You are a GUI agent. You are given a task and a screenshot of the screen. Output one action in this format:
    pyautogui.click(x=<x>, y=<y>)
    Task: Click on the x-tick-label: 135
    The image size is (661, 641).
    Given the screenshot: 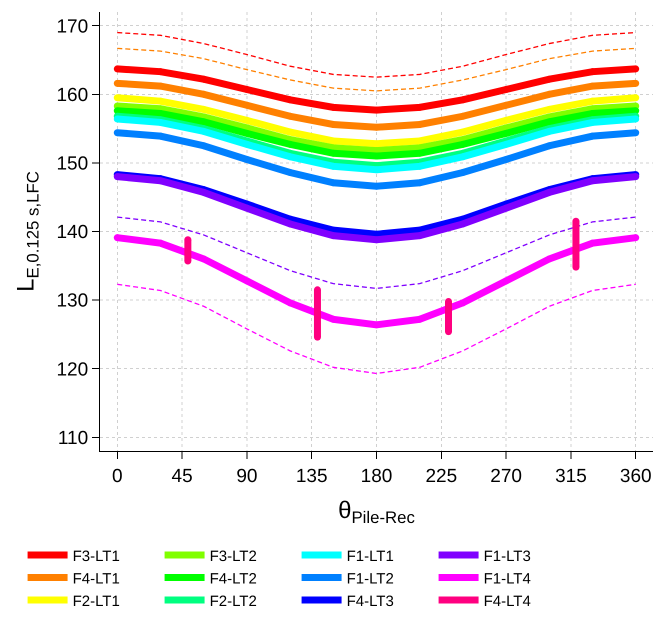 What is the action you would take?
    pyautogui.click(x=312, y=476)
    